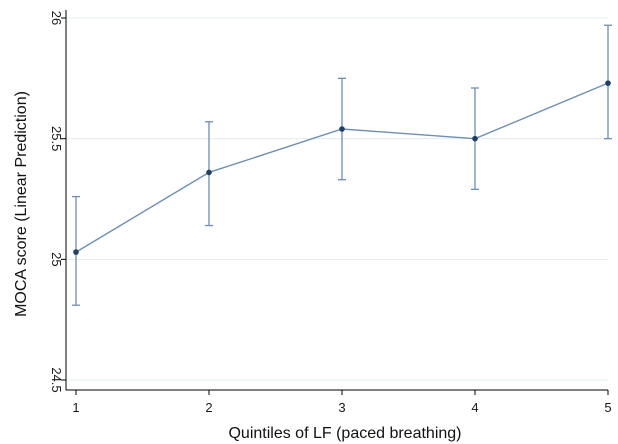  I want to click on x-axis-title: Quintiles of LF (paced breathing), so click(344, 433).